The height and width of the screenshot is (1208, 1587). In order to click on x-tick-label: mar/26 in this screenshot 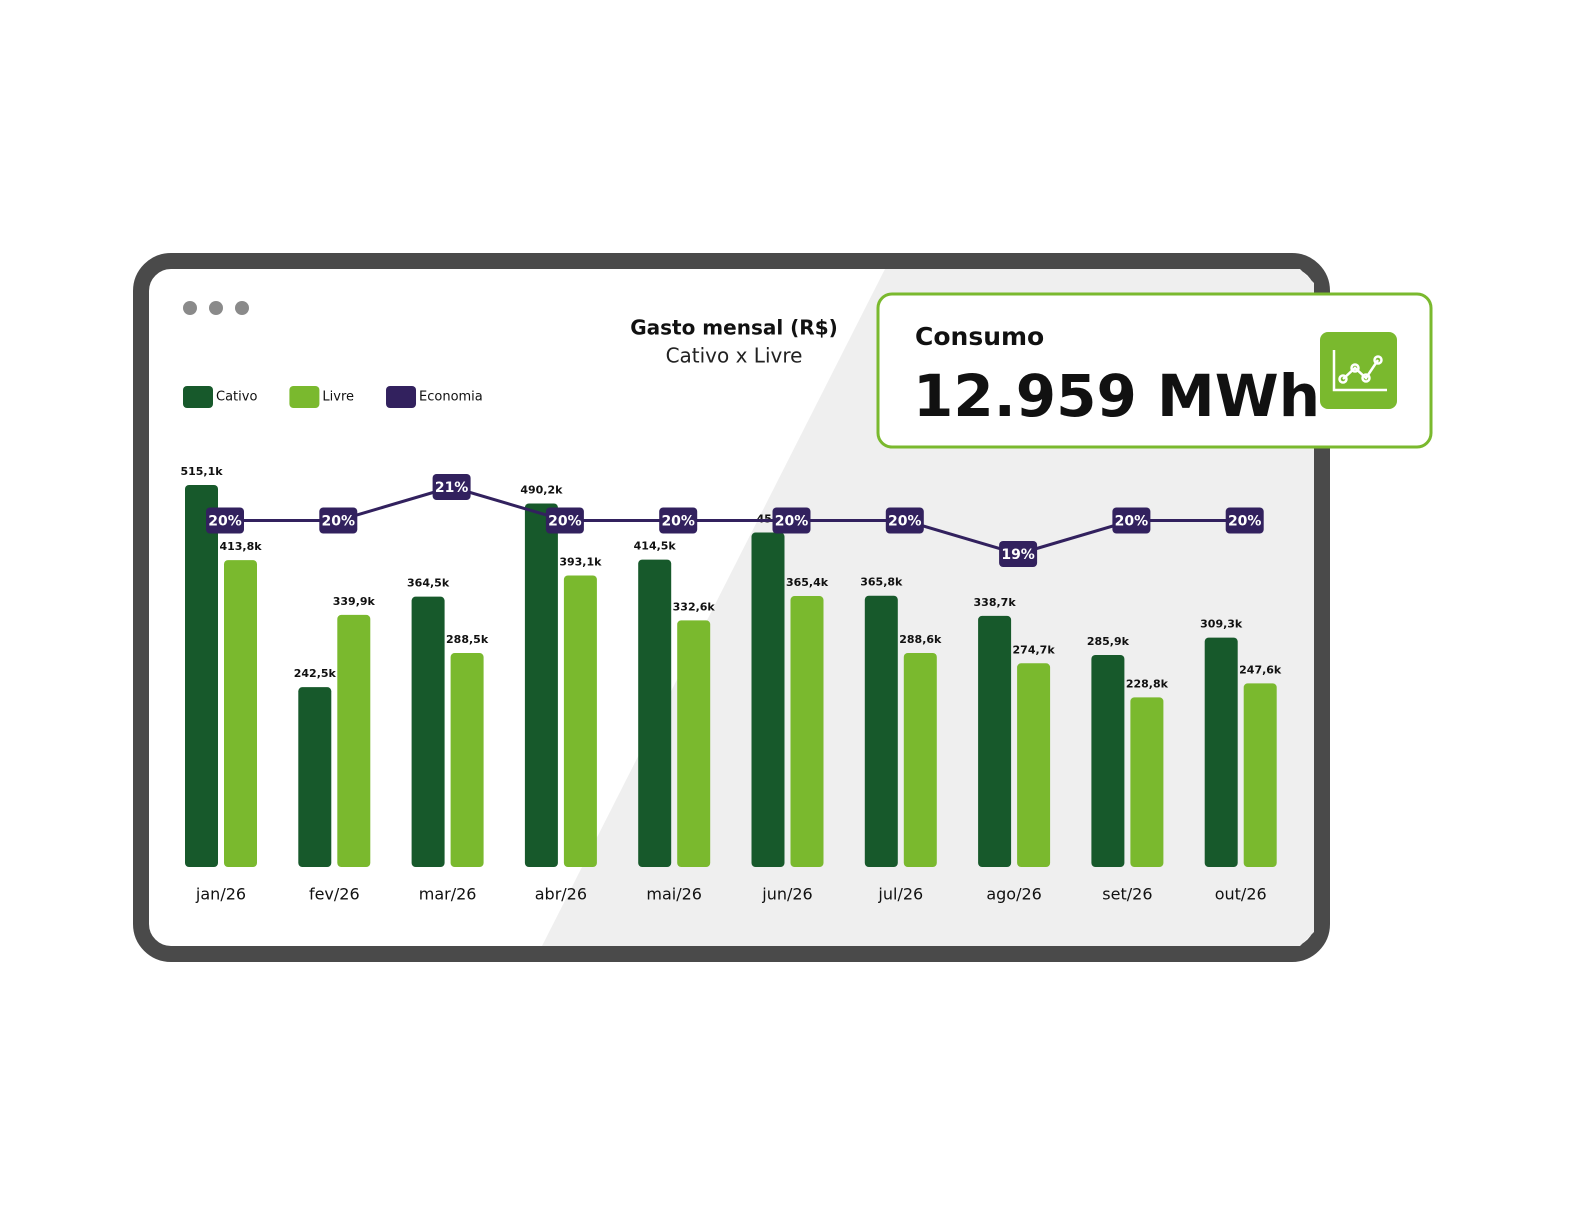, I will do `click(448, 894)`.